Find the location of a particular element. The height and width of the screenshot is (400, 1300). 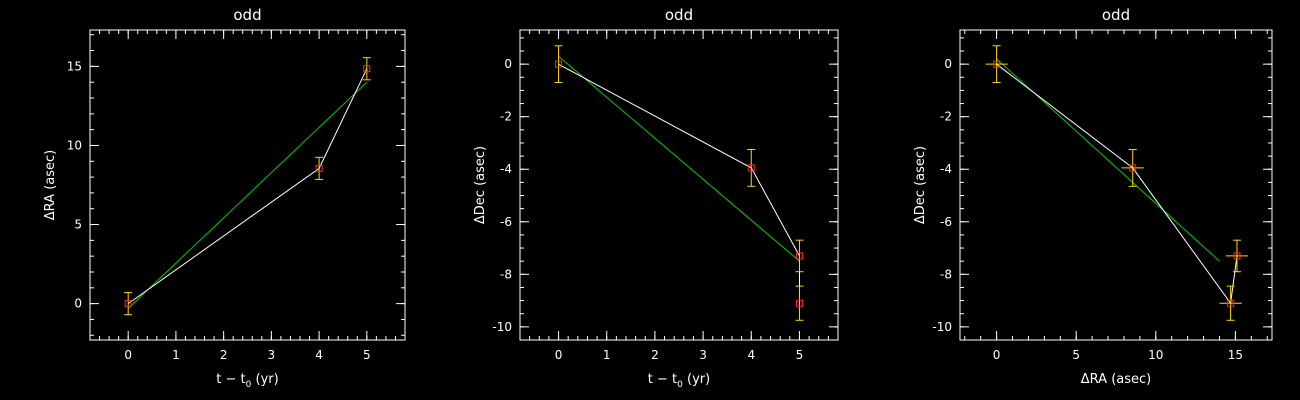

y-axis-label: ΔRA (asec) is located at coordinates (50, 185).